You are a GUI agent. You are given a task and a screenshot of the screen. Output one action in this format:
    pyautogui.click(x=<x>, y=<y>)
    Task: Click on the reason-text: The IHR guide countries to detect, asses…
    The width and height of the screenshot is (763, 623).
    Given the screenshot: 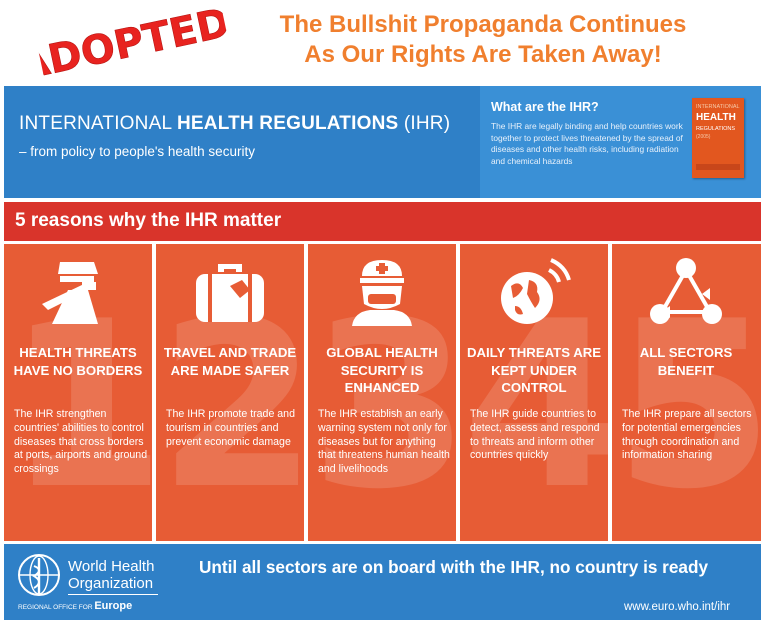 What is the action you would take?
    pyautogui.click(x=535, y=435)
    